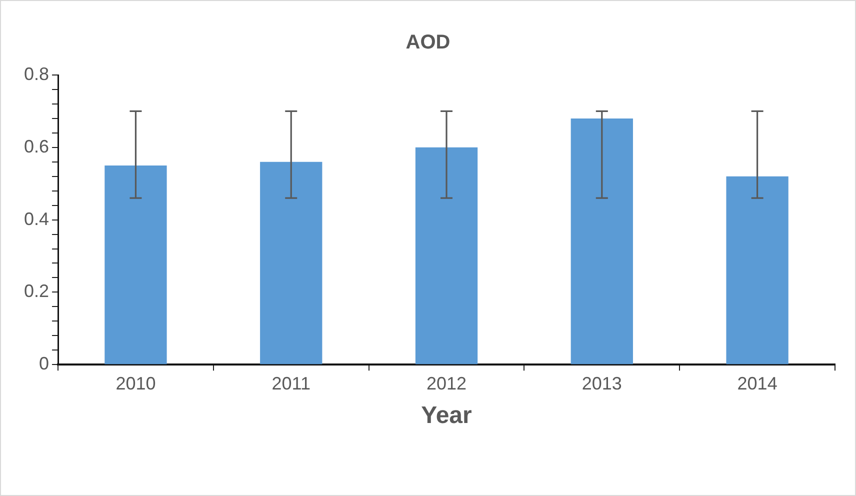 This screenshot has height=496, width=856. Describe the element at coordinates (446, 383) in the screenshot. I see `x-tick-label: 2012` at that location.